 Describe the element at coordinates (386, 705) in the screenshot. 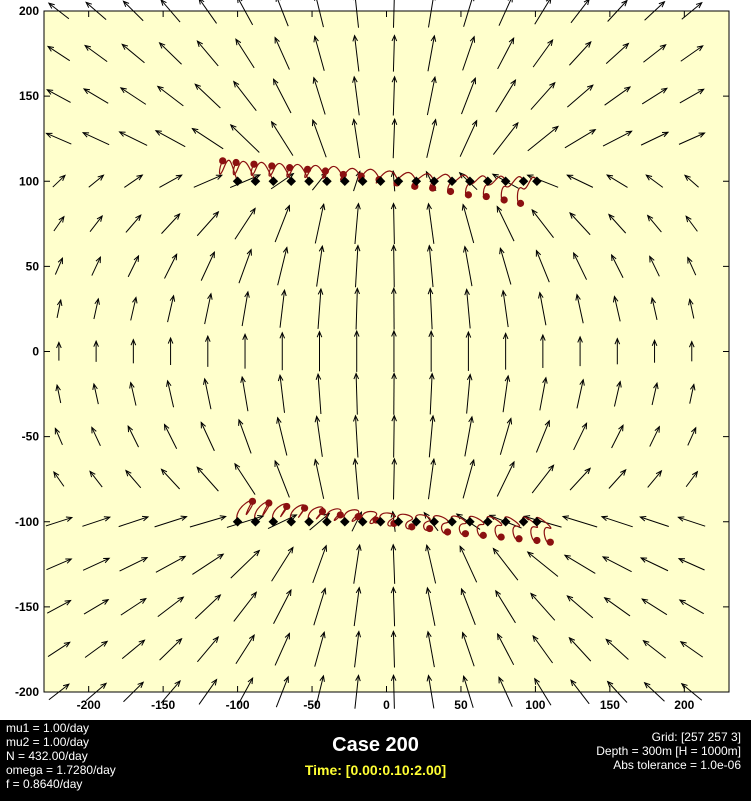

I see `x-tick-label: 0` at that location.